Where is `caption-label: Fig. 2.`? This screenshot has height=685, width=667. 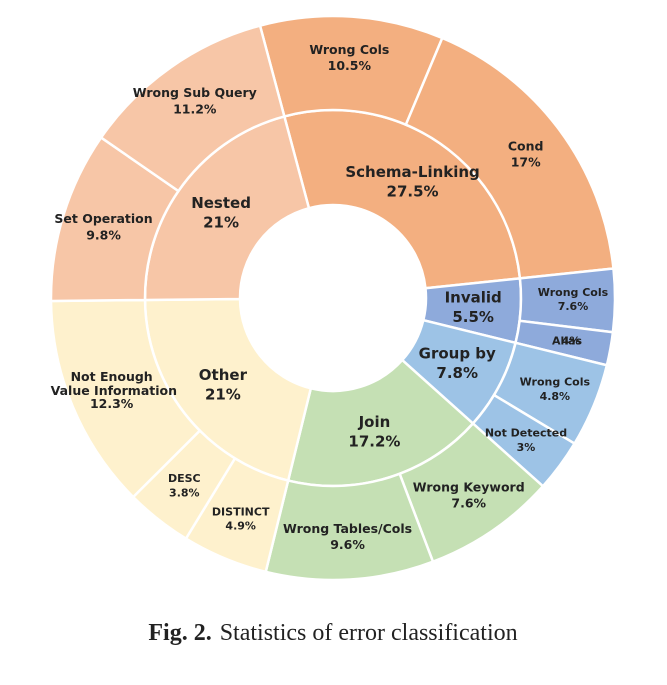
caption-label: Fig. 2. is located at coordinates (179, 633).